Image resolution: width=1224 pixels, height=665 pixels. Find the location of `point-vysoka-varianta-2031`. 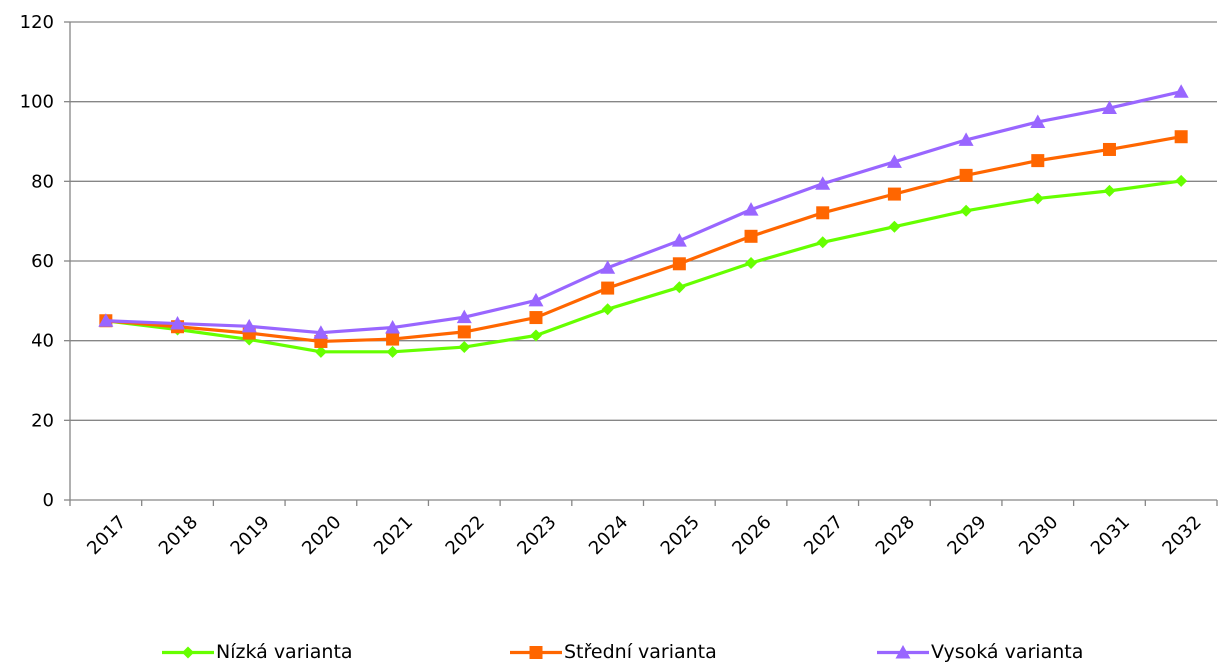

point-vysoka-varianta-2031 is located at coordinates (1109, 107).